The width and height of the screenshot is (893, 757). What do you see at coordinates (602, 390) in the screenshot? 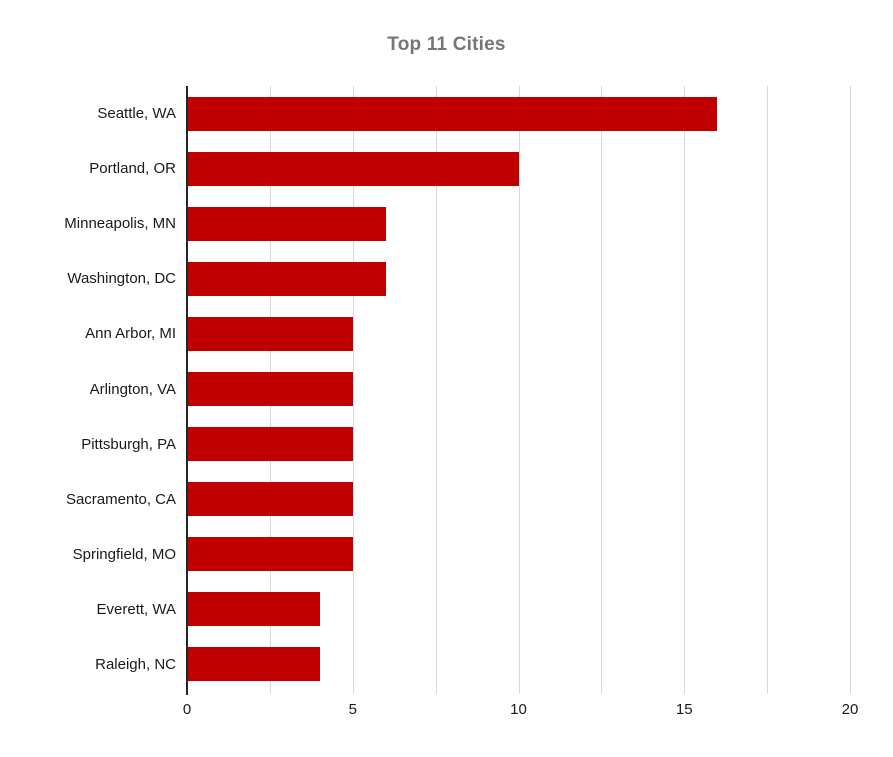
I see `gridline-x-12.5` at bounding box center [602, 390].